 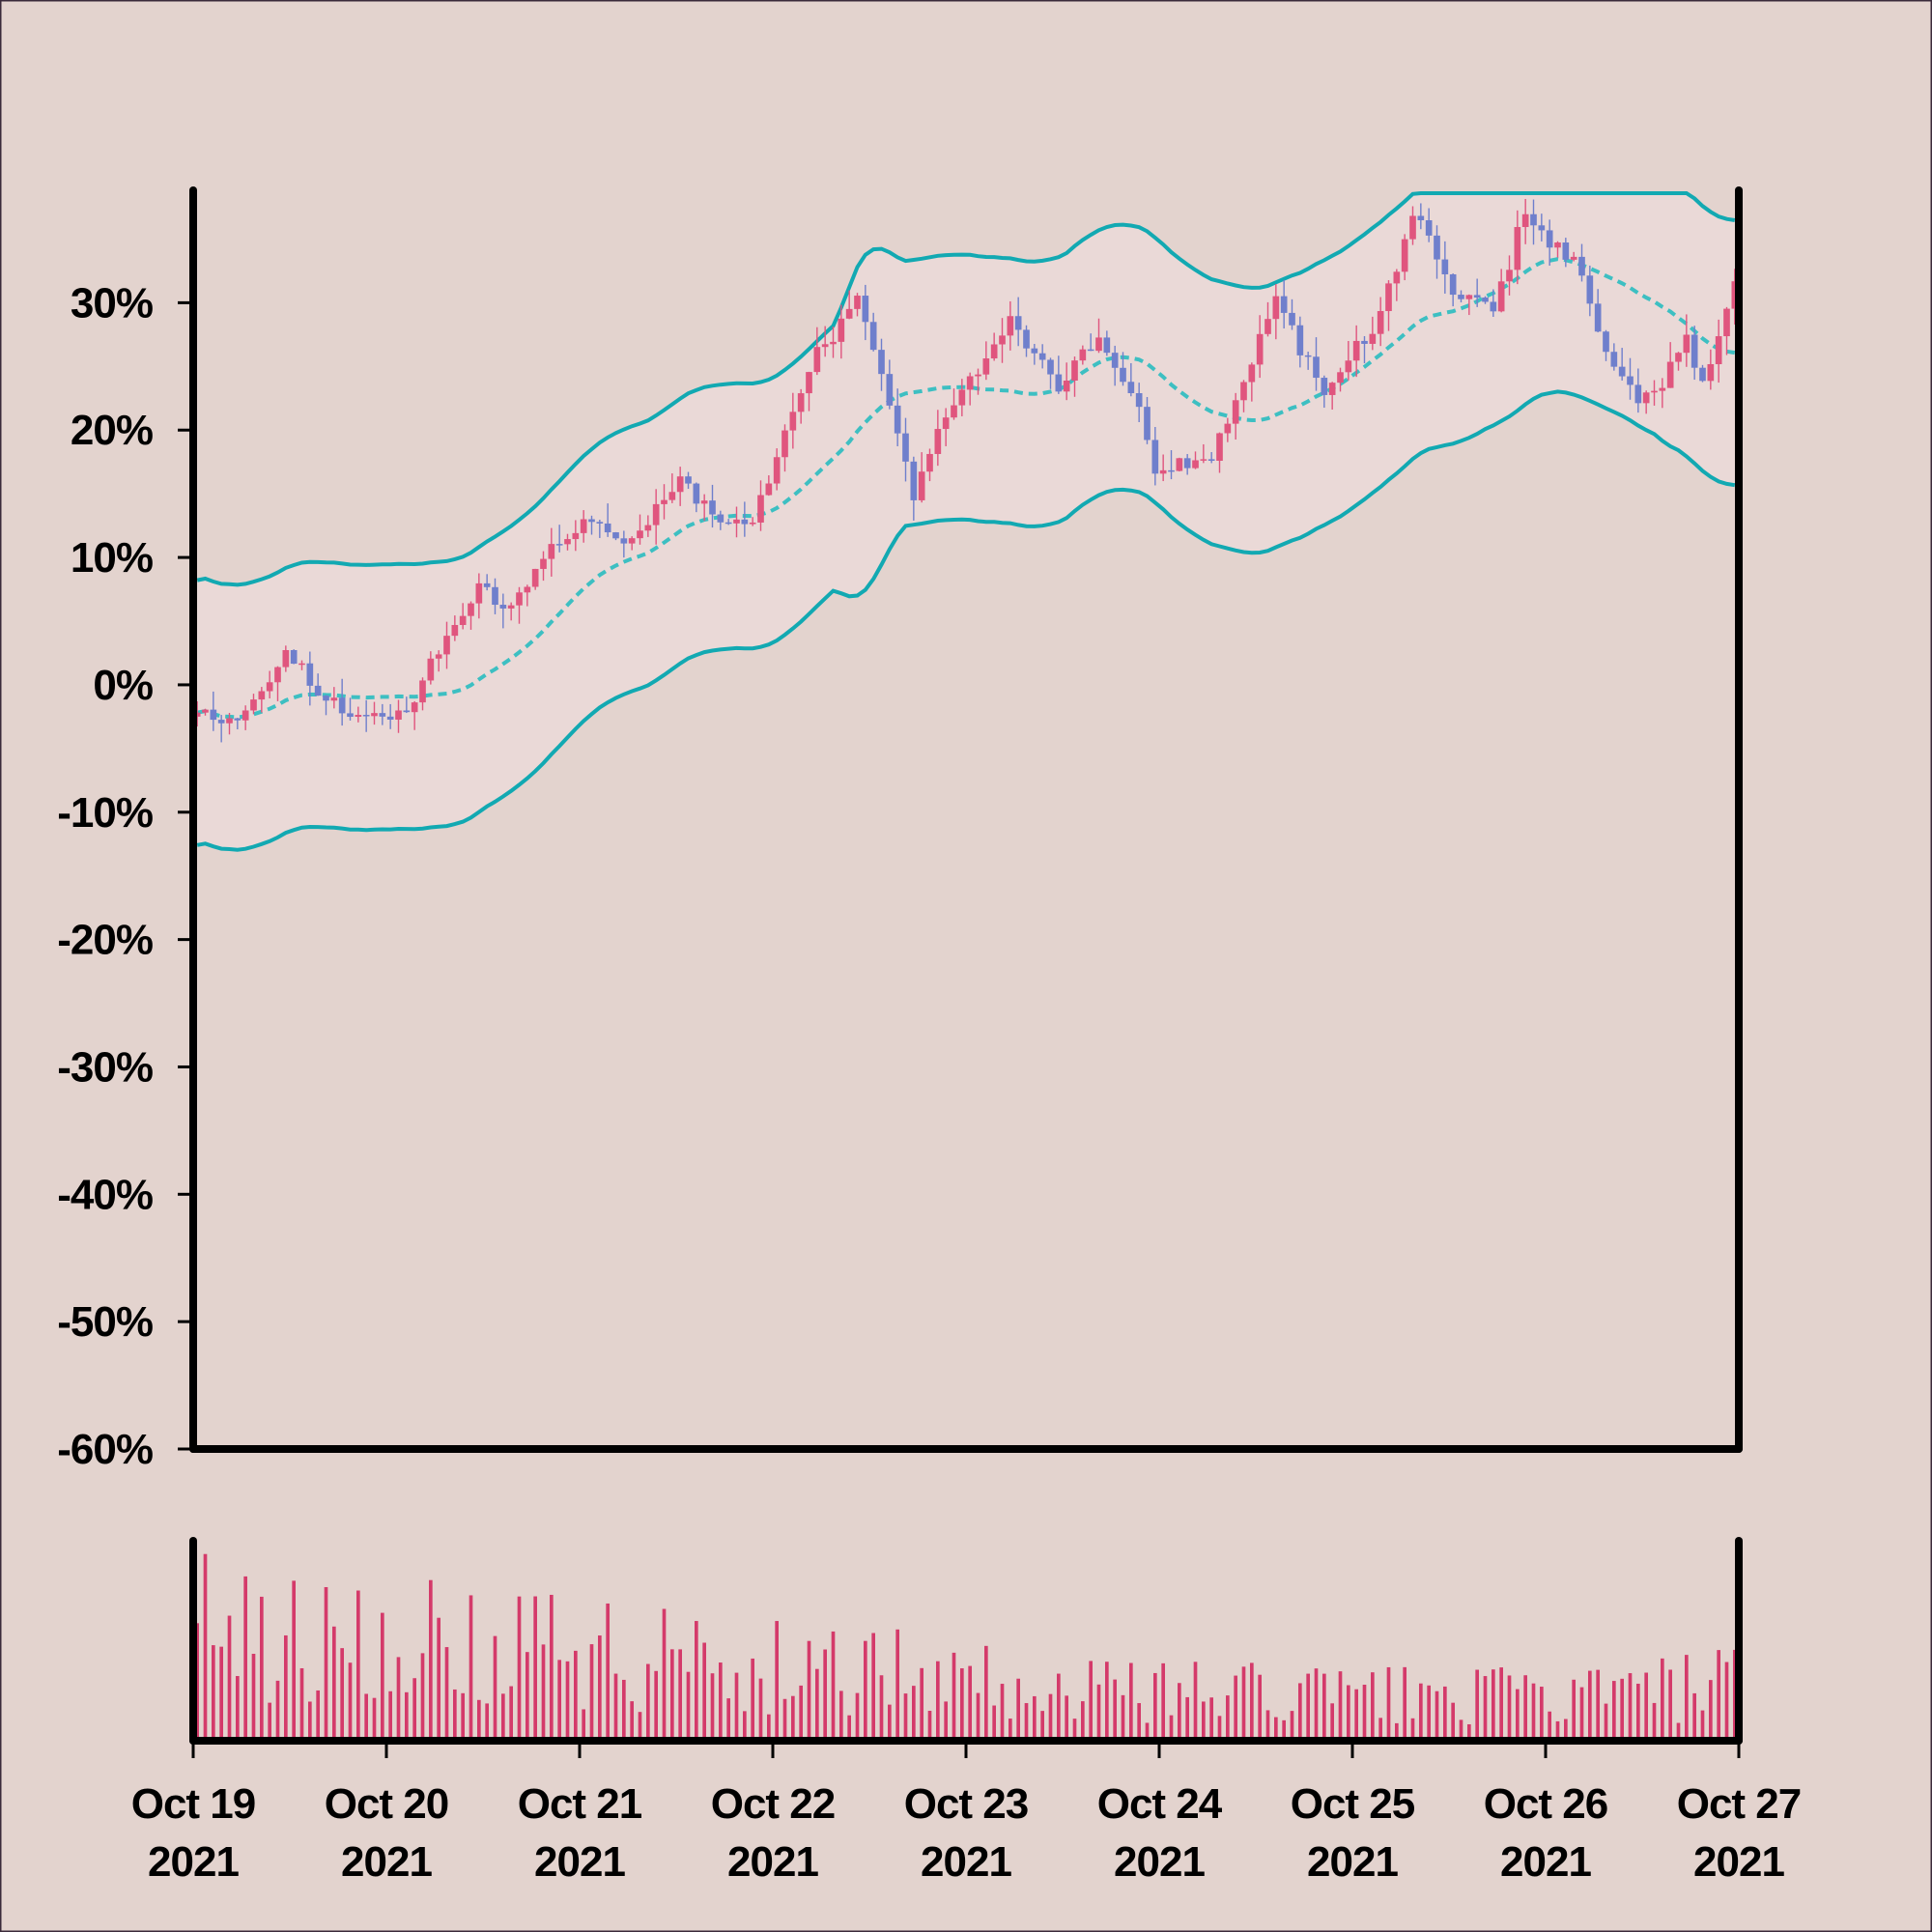 What do you see at coordinates (112, 558) in the screenshot?
I see `y-tick-label: 10%` at bounding box center [112, 558].